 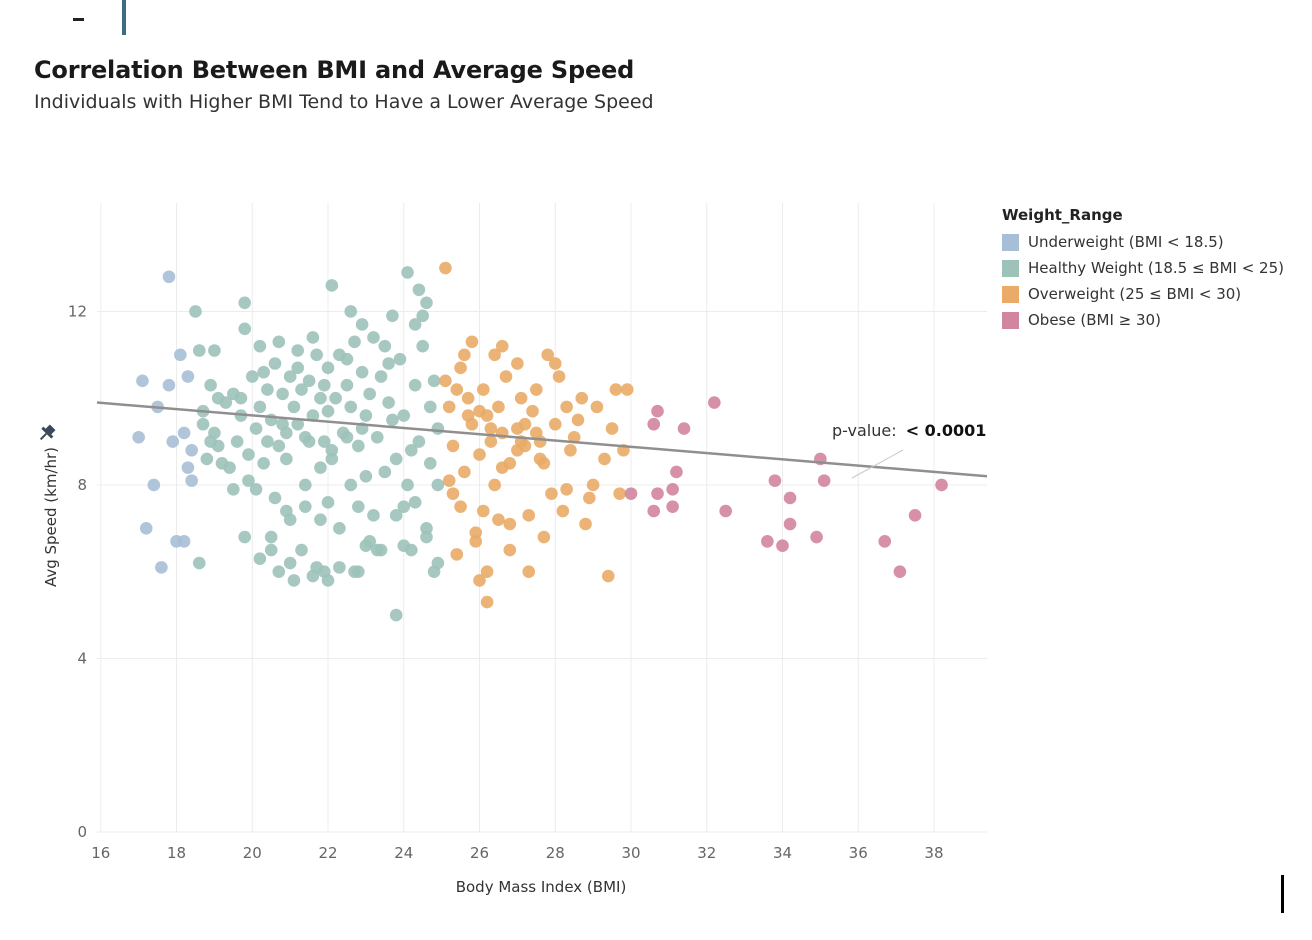 I want to click on pin-icon, so click(x=47, y=433).